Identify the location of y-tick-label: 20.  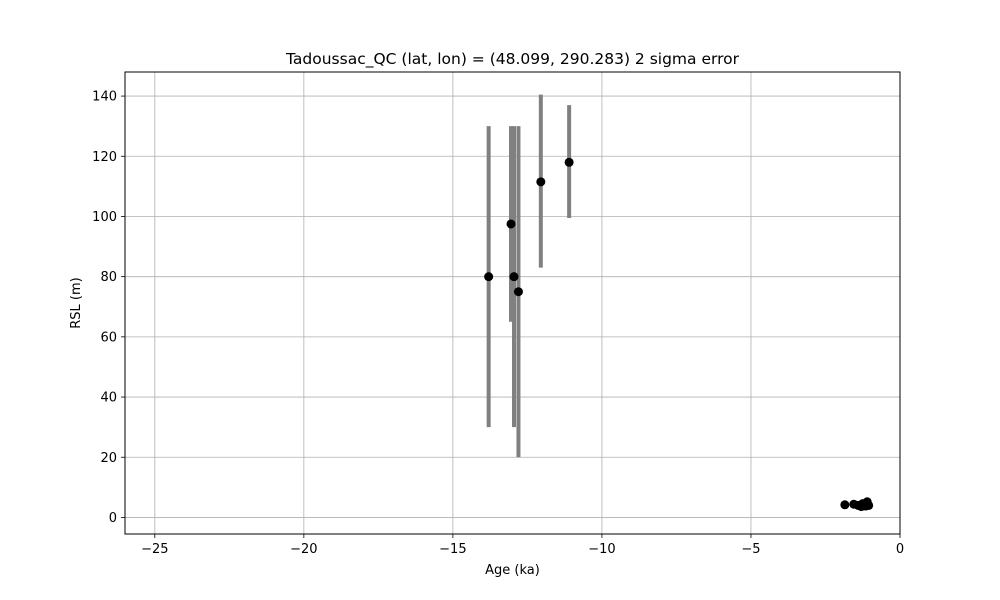
(108, 458).